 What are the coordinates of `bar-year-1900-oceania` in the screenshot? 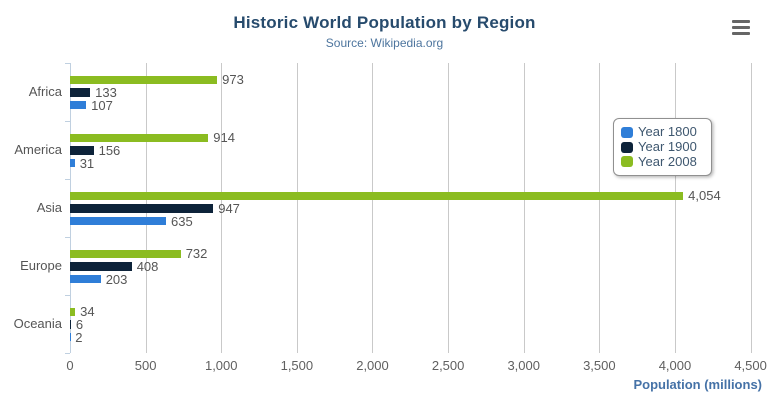 It's located at (70, 324).